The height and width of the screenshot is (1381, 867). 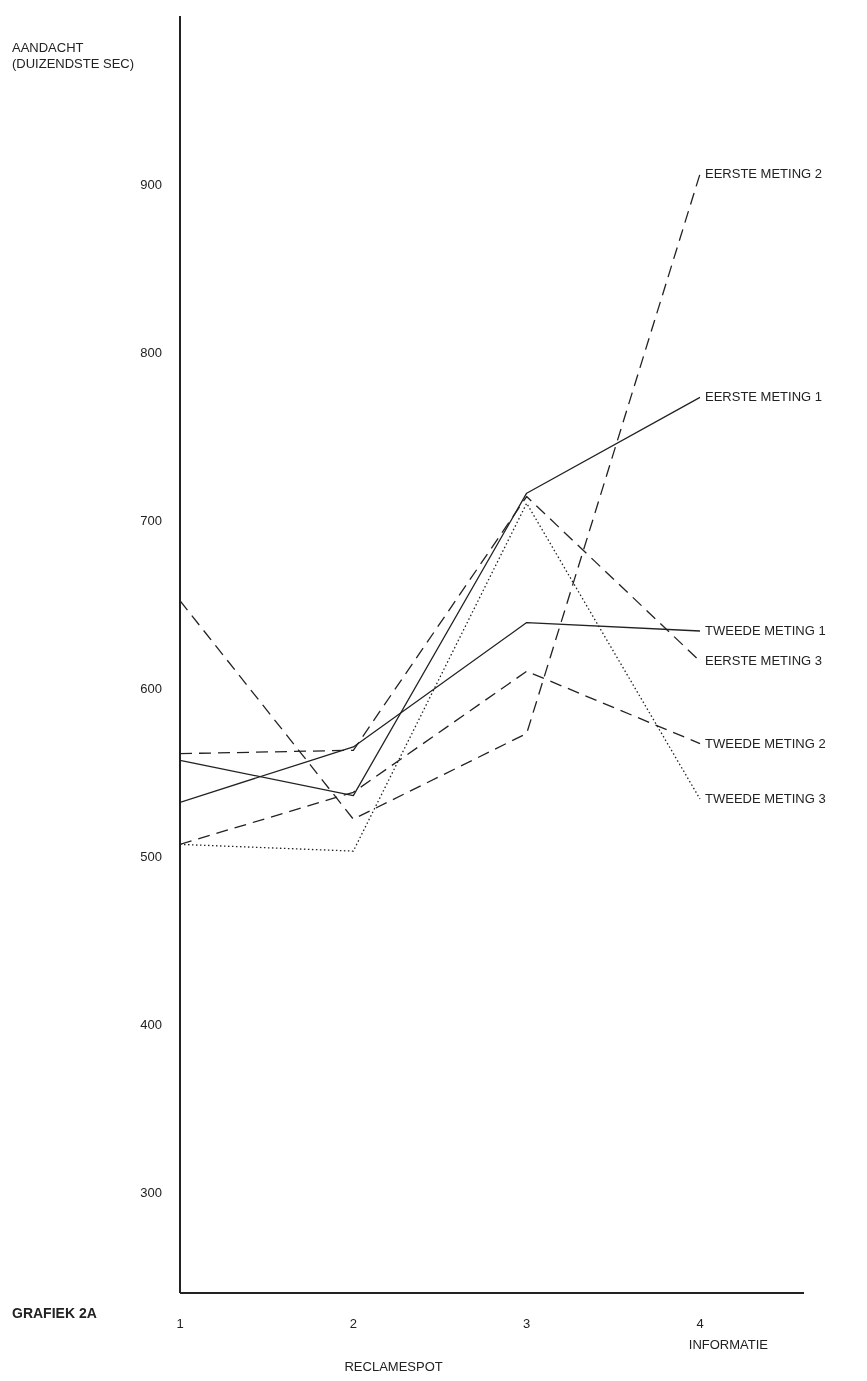 I want to click on x-tick-label: 2, so click(x=353, y=1324).